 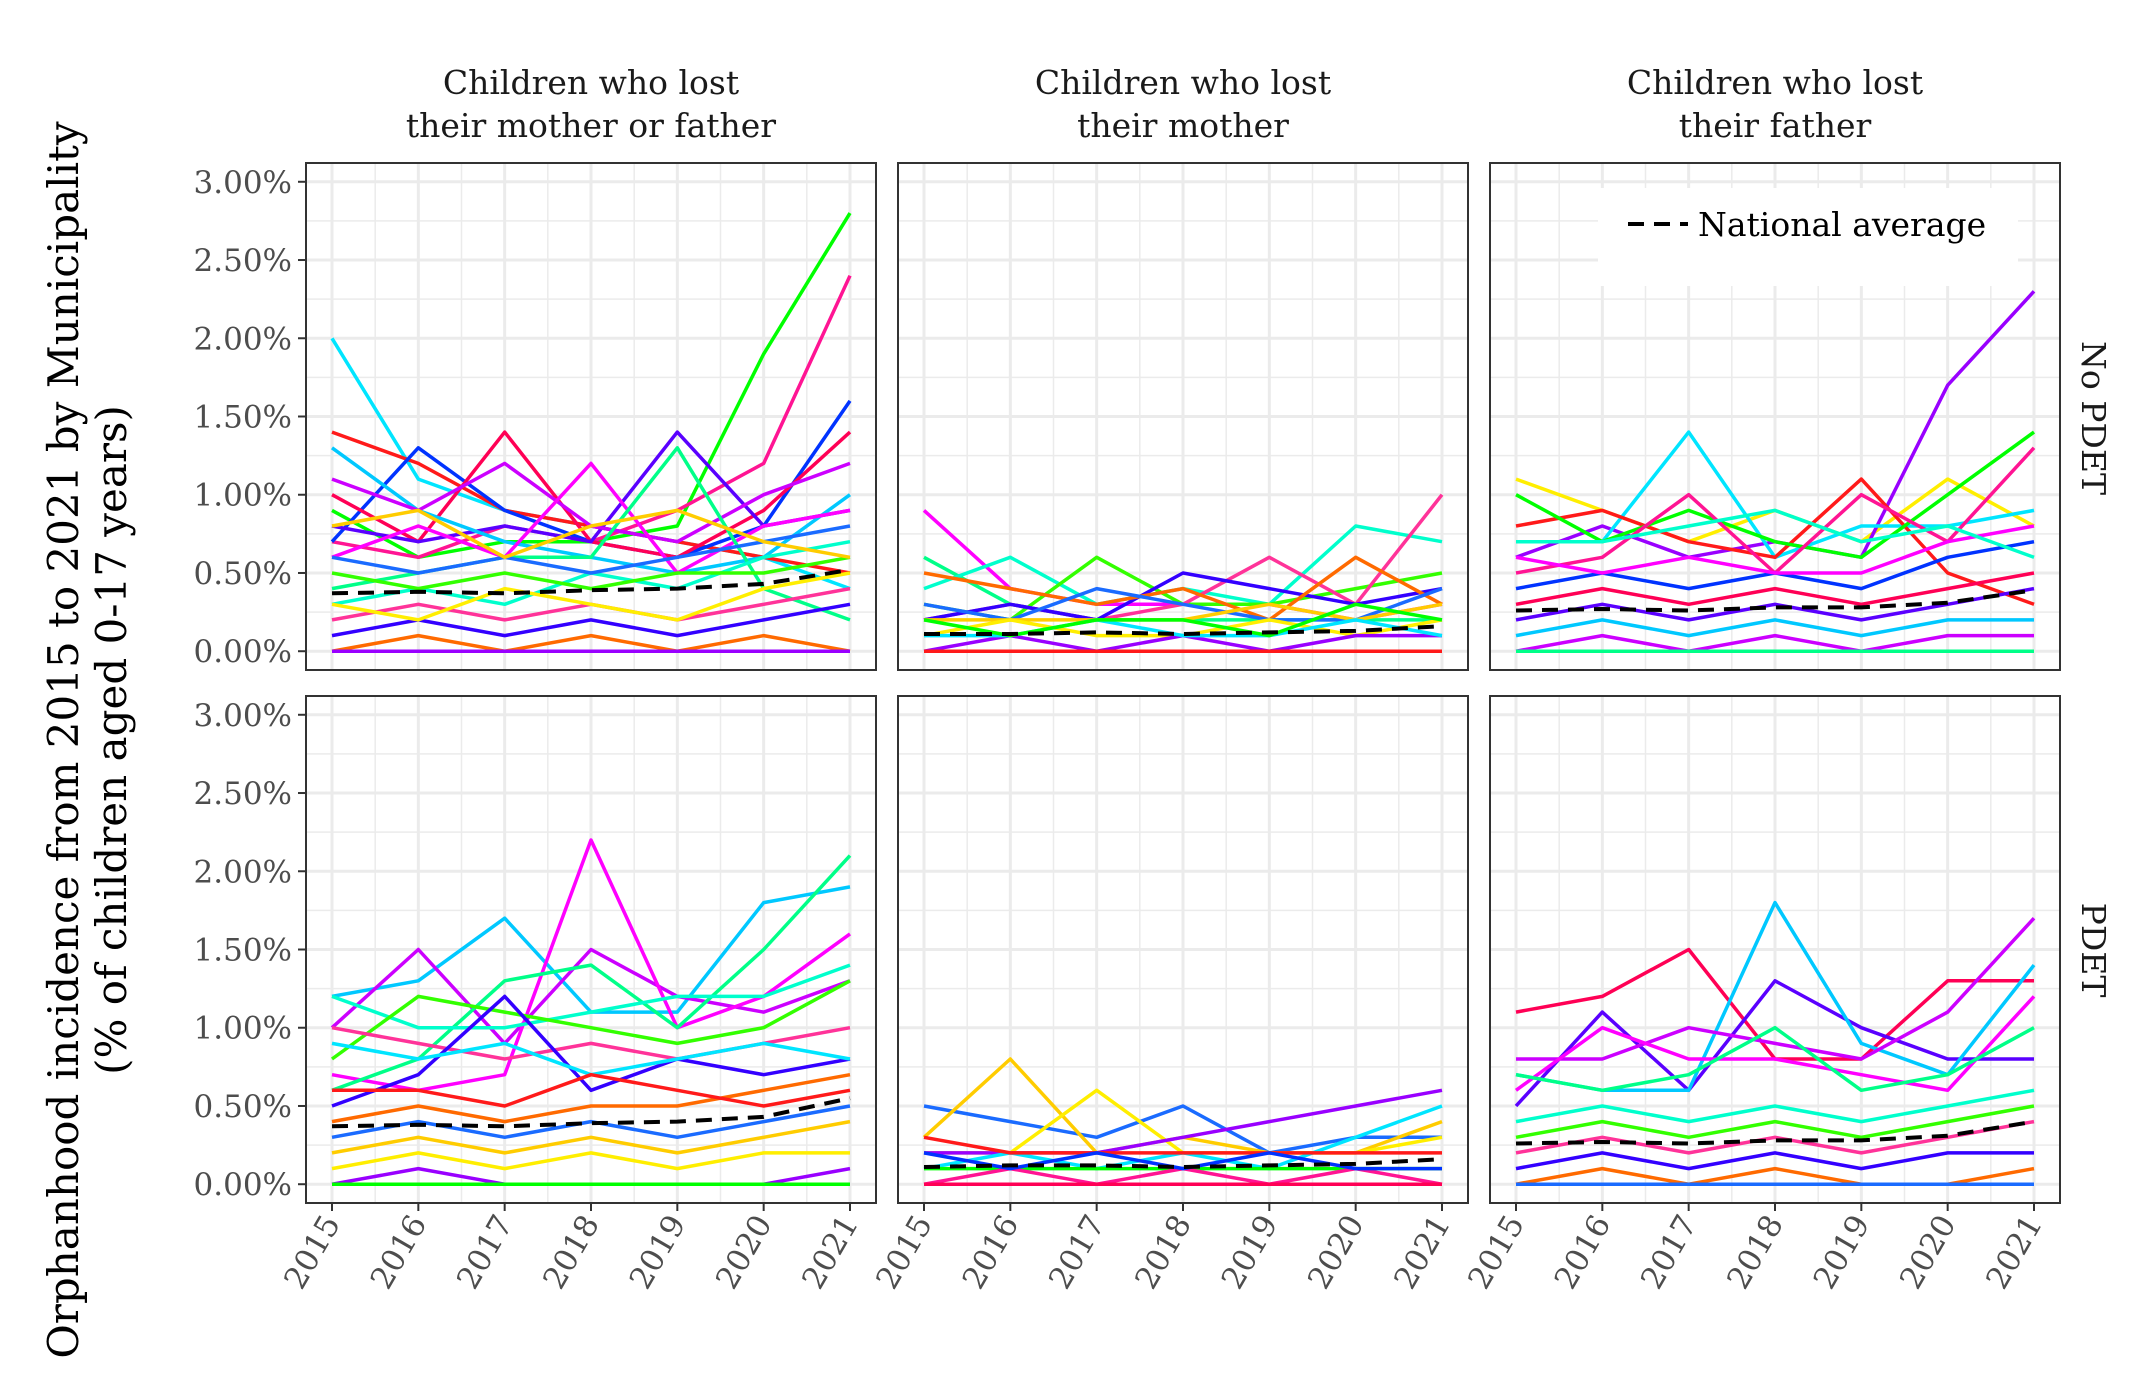 I want to click on panel-pdet-col-3: 2015 2016 2017 2018 2019 2020 2021, so click(x=1761, y=995).